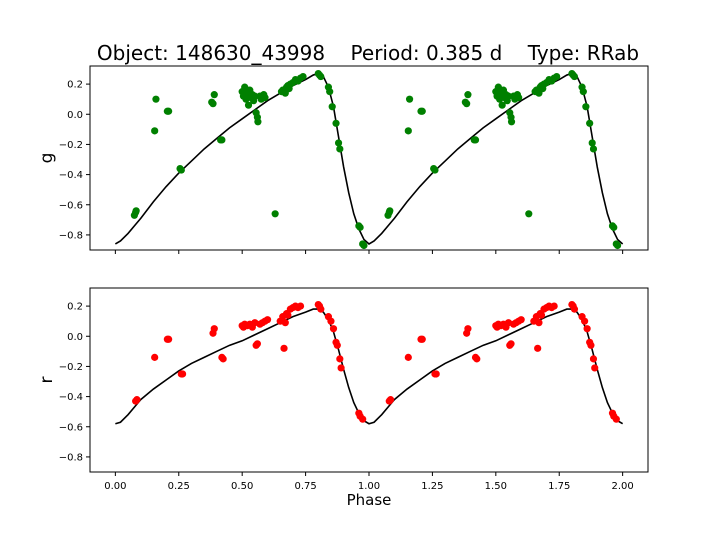 This screenshot has height=544, width=720. I want to click on x-tick-label: 0.25, so click(179, 486).